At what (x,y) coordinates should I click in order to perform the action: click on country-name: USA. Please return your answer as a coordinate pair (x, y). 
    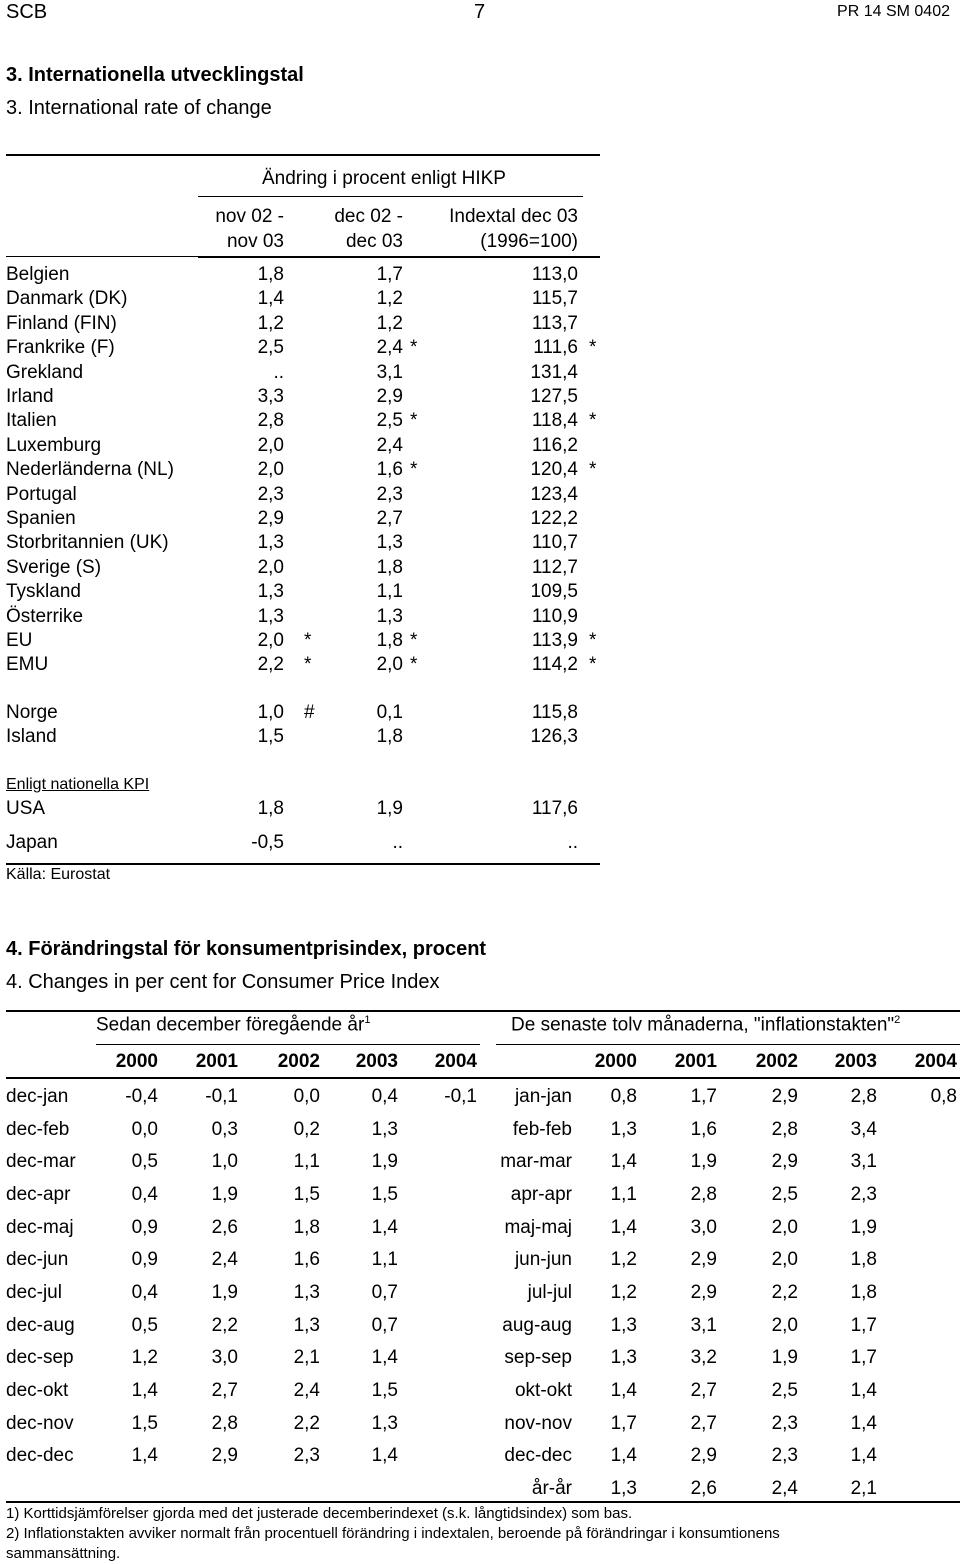
    Looking at the image, I should click on (26, 808).